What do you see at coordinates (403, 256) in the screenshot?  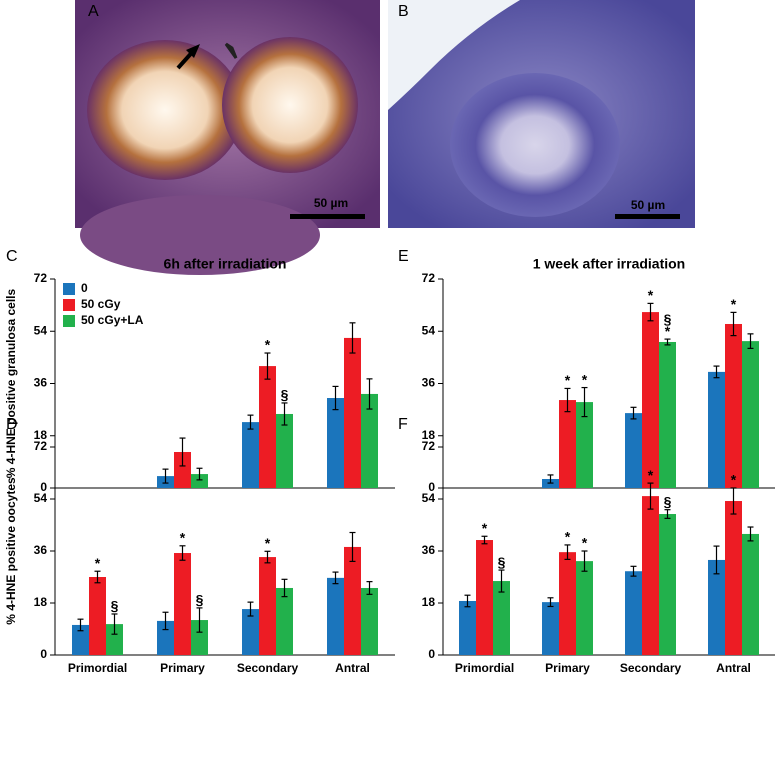 I see `panel-label: E` at bounding box center [403, 256].